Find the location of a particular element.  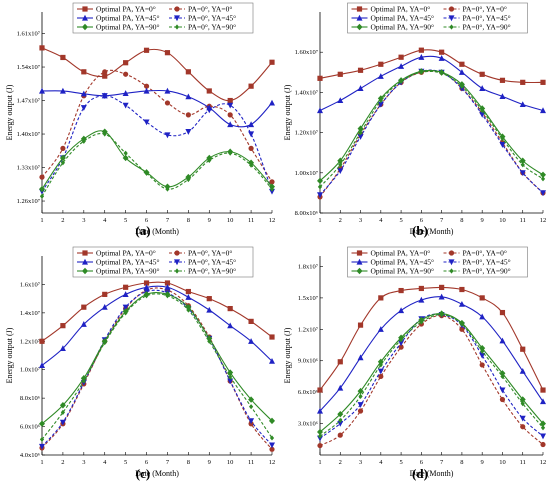

legend-label: Optimal PA, YA=90° is located at coordinates (403, 27).